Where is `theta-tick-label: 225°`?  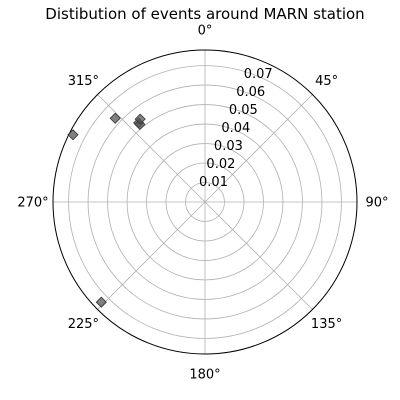 theta-tick-label: 225° is located at coordinates (83, 324).